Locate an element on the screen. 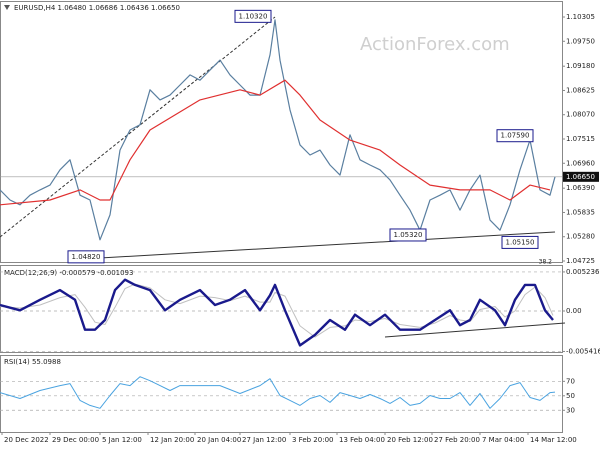  last-price-label: 1.06650 is located at coordinates (580, 177).